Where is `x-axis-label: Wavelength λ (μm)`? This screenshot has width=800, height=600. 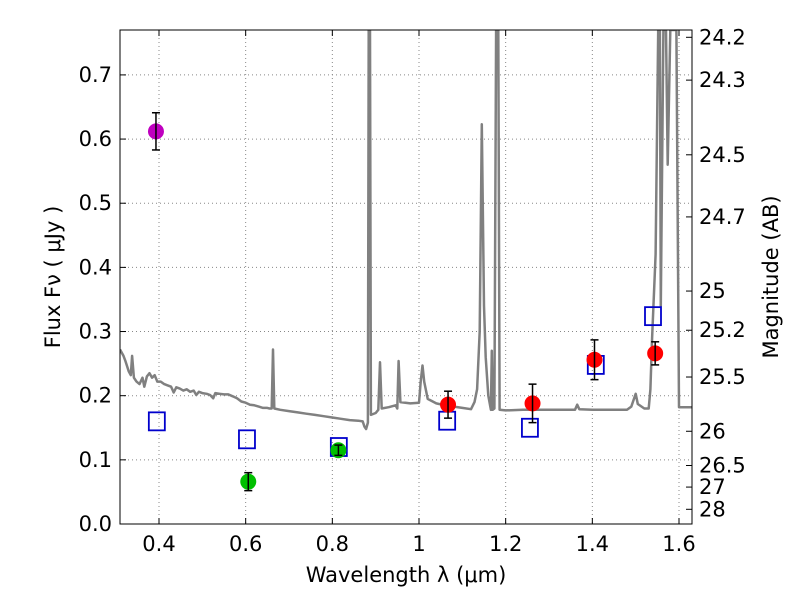 x-axis-label: Wavelength λ (μm) is located at coordinates (406, 575).